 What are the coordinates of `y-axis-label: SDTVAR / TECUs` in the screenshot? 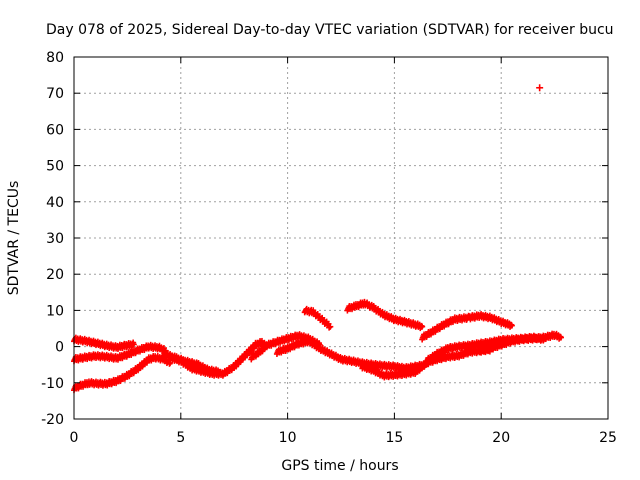 It's located at (14, 238).